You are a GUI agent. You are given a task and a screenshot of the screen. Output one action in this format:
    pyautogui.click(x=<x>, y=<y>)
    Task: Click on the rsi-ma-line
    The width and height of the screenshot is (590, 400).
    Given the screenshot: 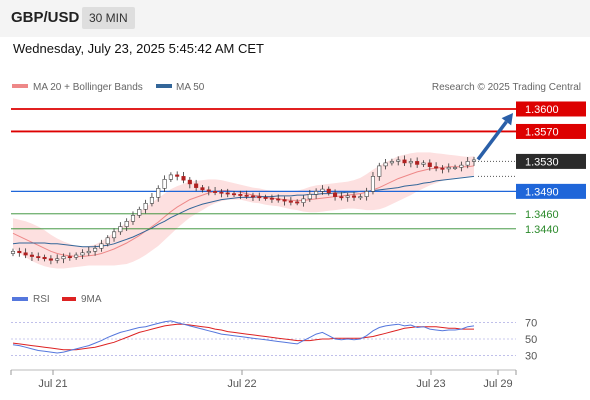 What is the action you would take?
    pyautogui.click(x=243, y=337)
    